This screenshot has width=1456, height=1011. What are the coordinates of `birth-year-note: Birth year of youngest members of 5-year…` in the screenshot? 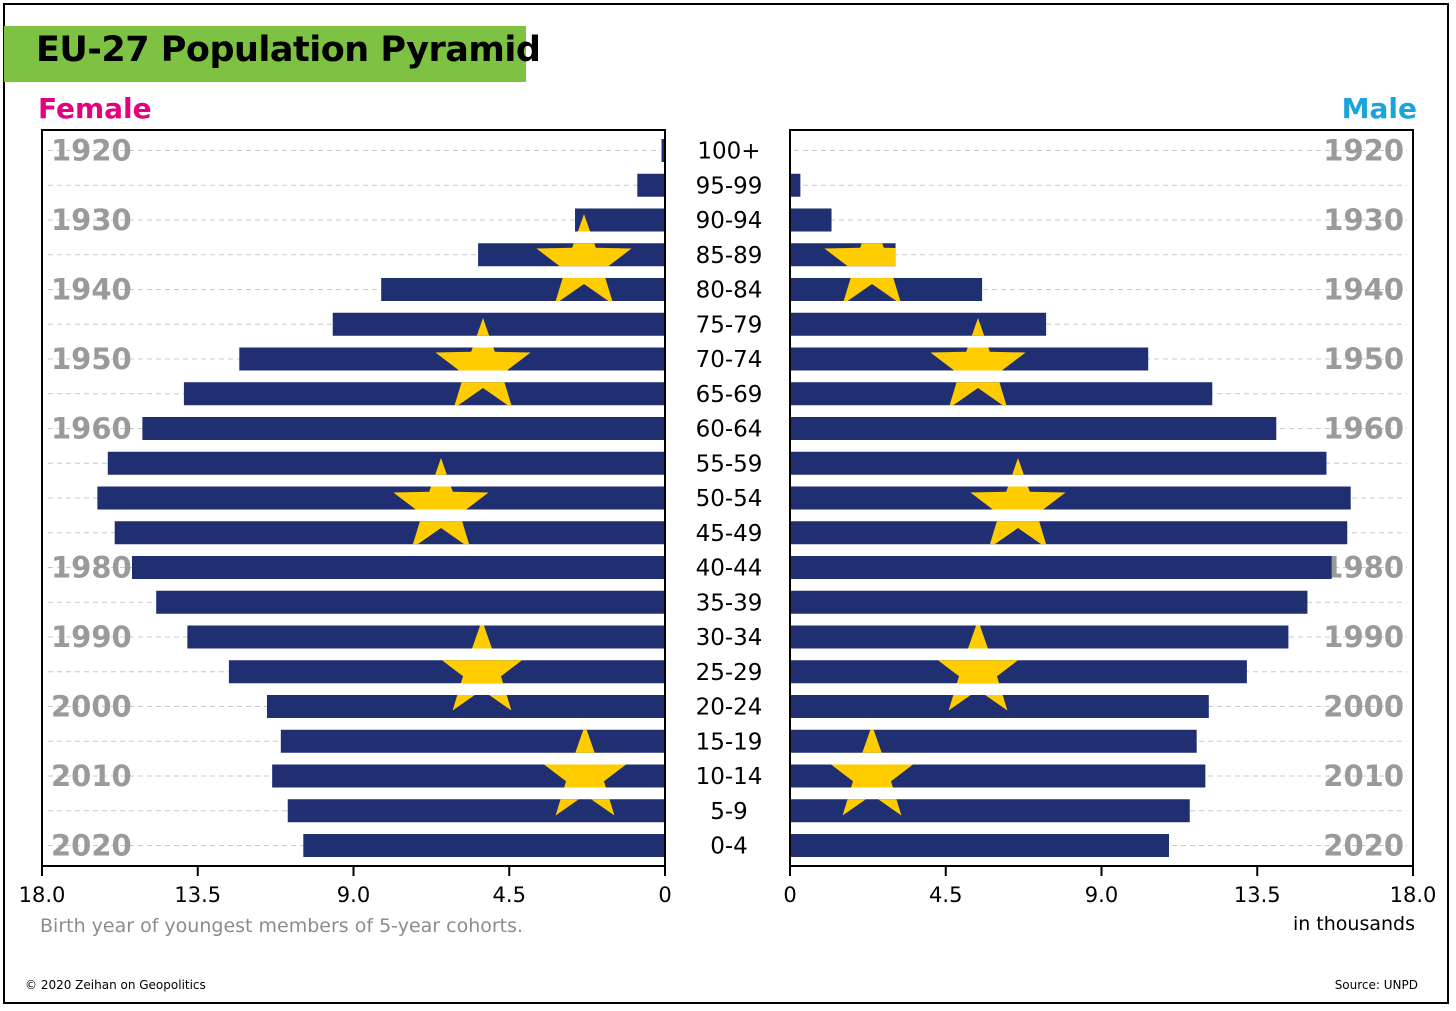 It's located at (282, 926).